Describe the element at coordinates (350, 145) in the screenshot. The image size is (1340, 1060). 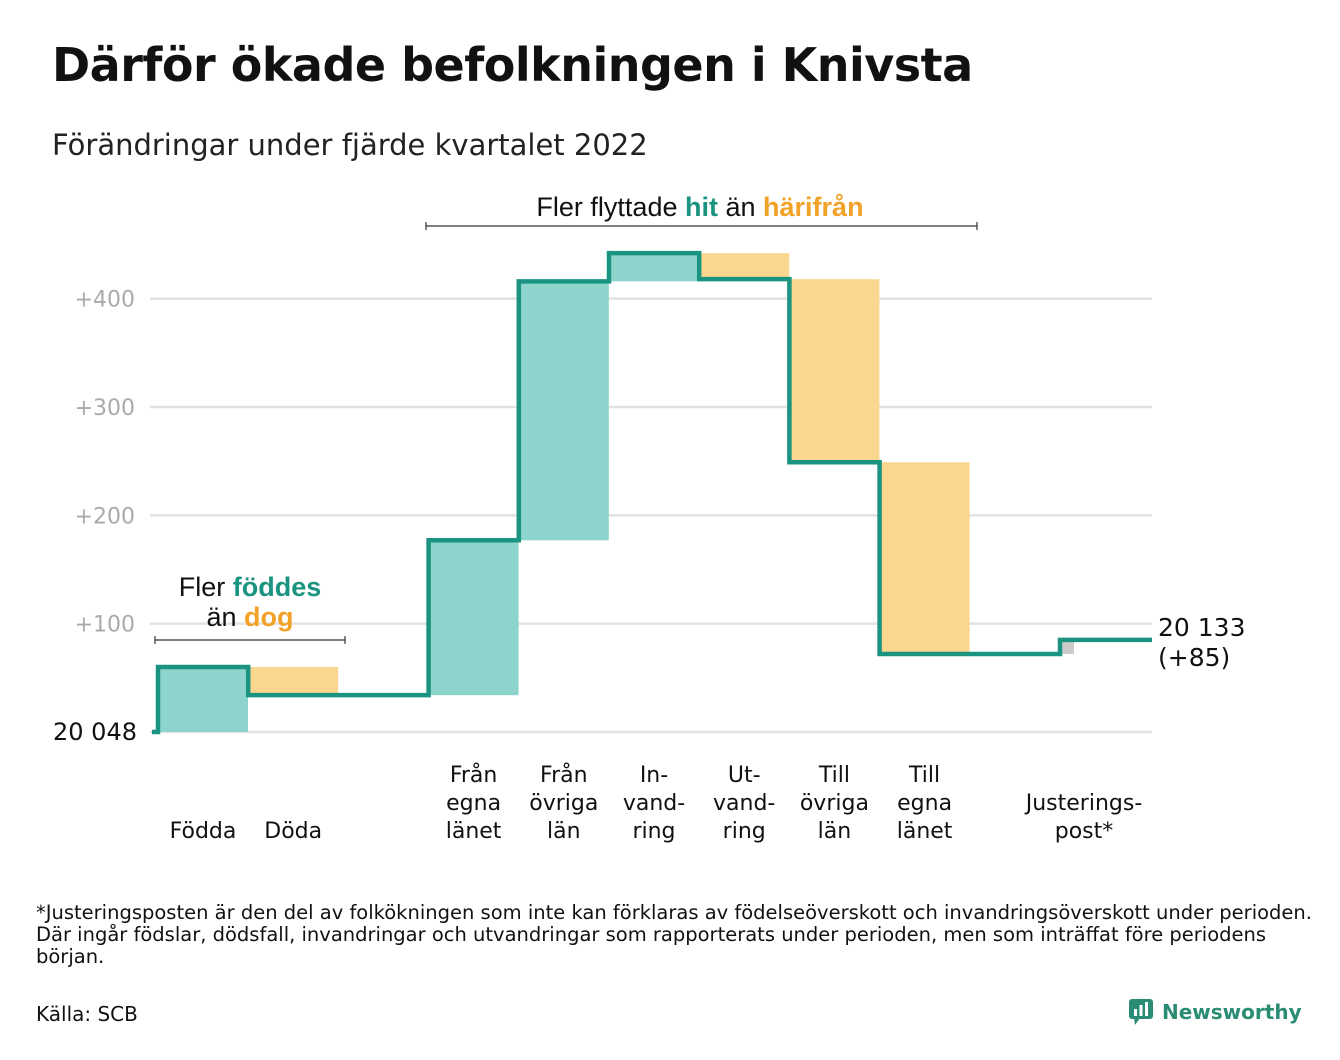
I see `chart-subtitle: Förändringar under fjärde kvartalet 2022` at that location.